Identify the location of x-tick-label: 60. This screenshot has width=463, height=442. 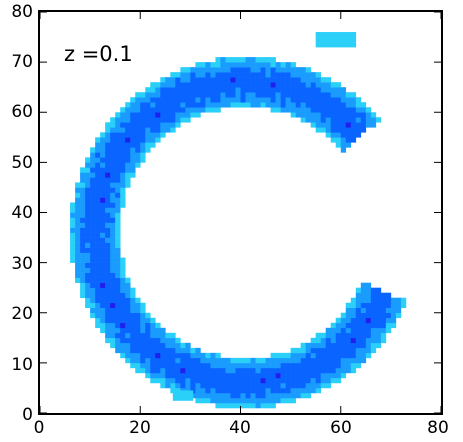
(341, 428).